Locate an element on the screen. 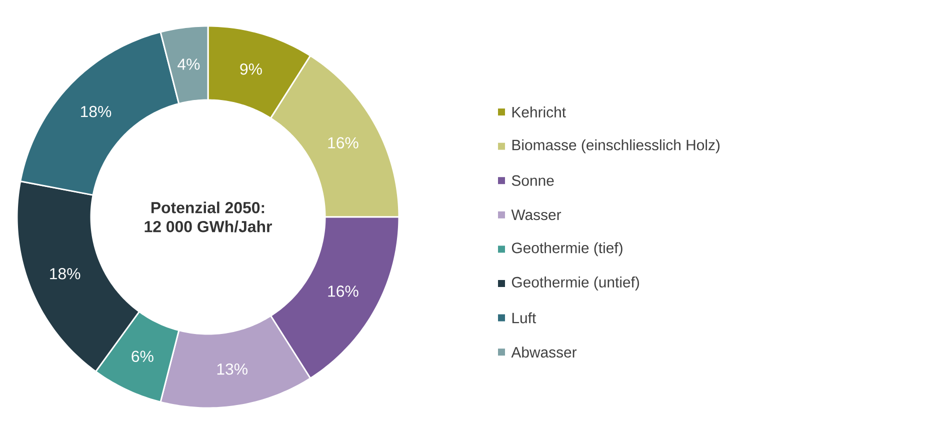 This screenshot has width=942, height=434. legend-label: Geothermie (tief) is located at coordinates (567, 249).